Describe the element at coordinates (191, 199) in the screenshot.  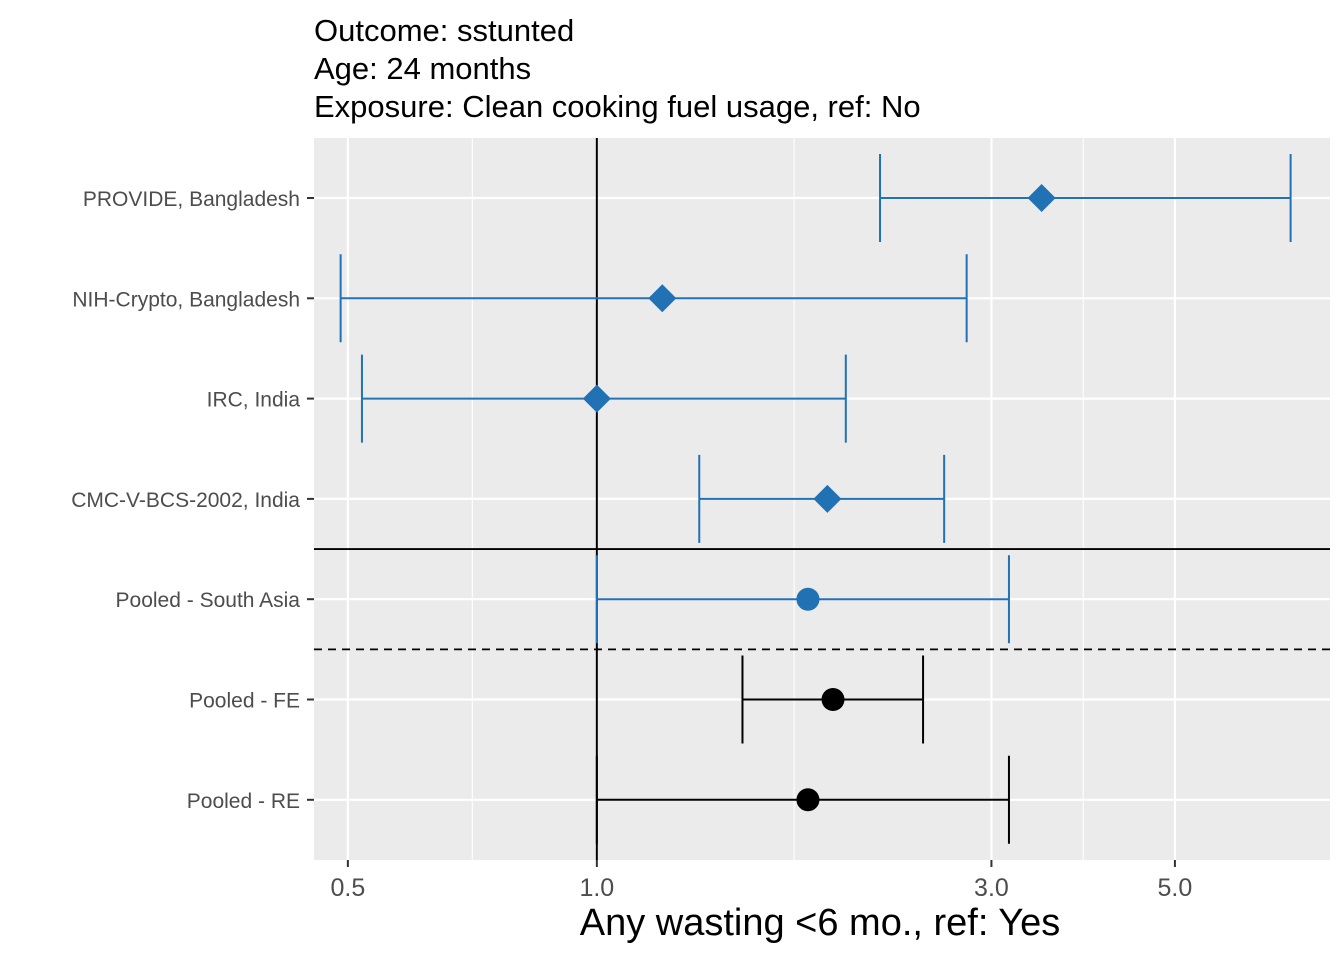
I see `y-tick-label: PROVIDE, Bangladesh` at that location.